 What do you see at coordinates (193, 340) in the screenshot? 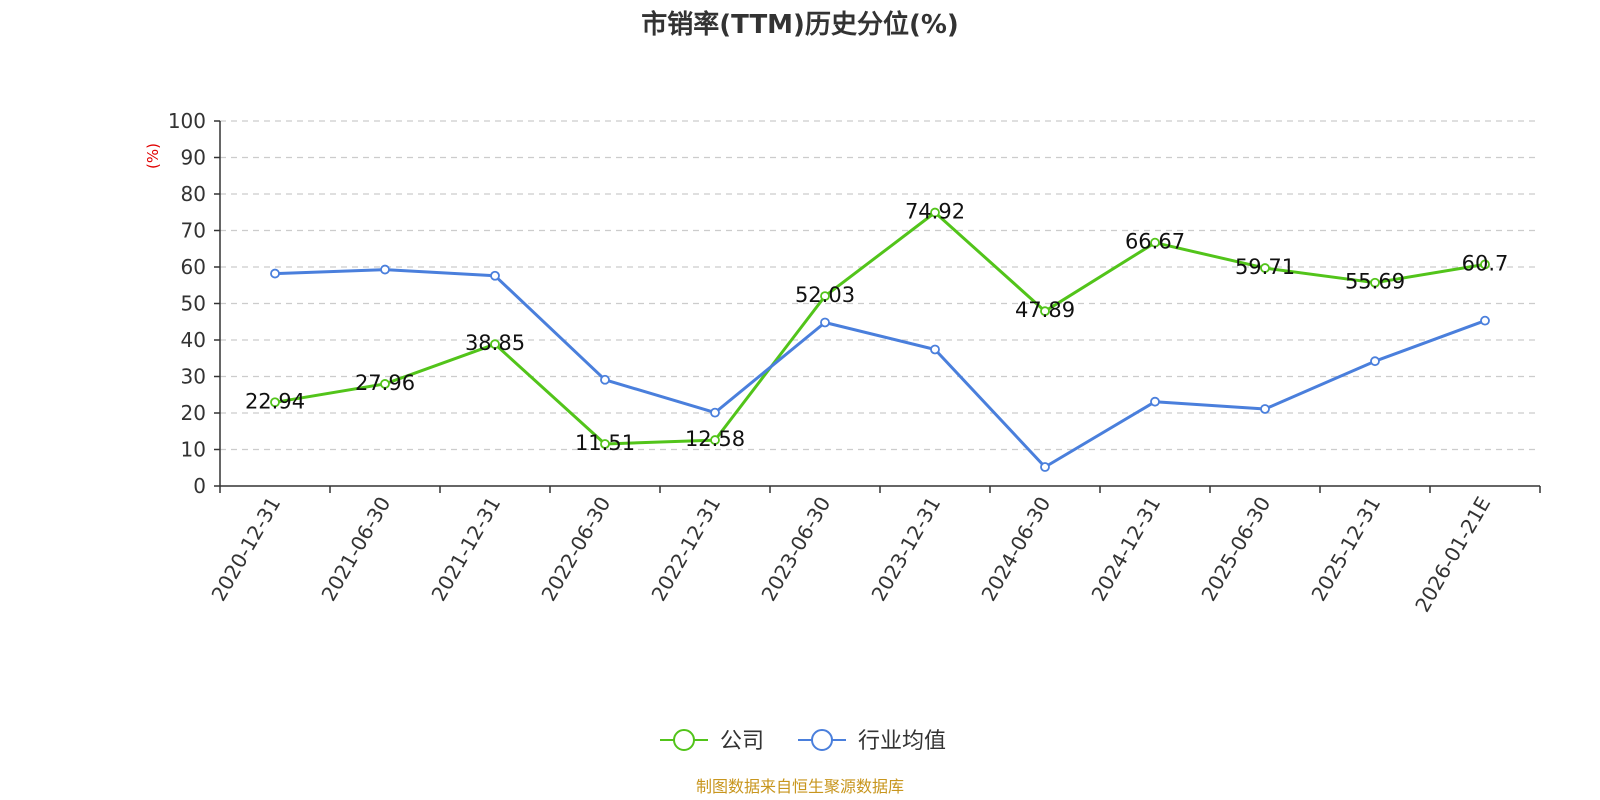
I see `y-tick-label: 40` at bounding box center [193, 340].